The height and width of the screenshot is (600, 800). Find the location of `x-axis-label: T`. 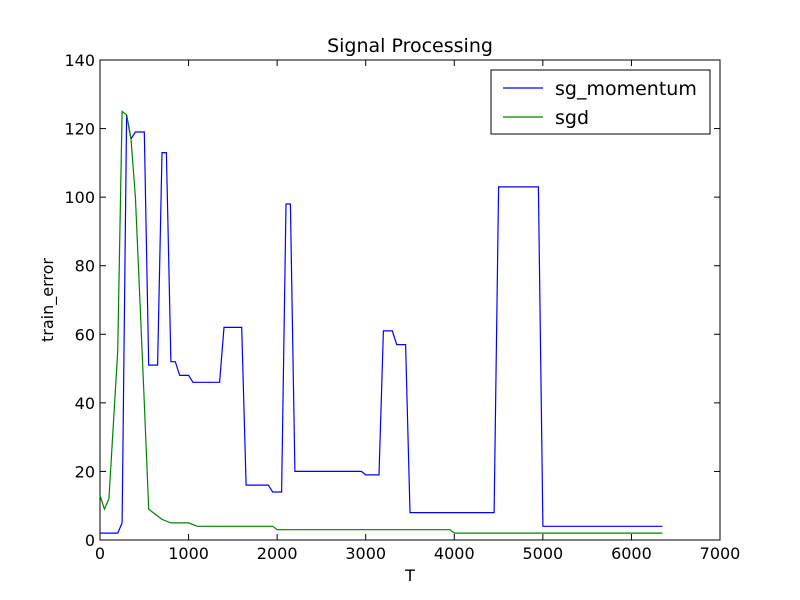

x-axis-label: T is located at coordinates (409, 575).